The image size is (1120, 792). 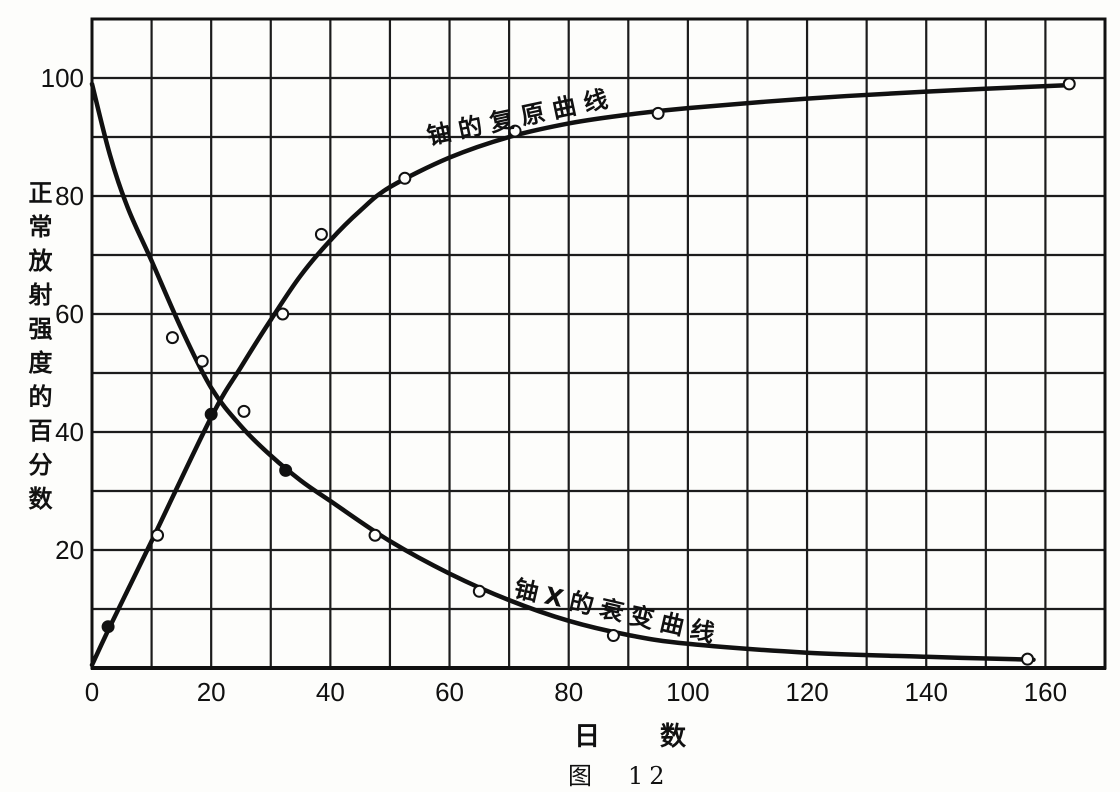 I want to click on figure-caption: 图 12, so click(x=619, y=776).